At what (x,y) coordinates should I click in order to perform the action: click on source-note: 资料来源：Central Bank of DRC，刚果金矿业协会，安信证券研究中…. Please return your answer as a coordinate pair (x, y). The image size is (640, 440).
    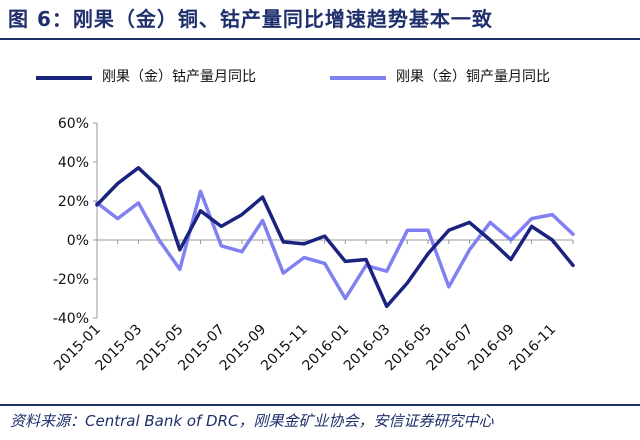
    Looking at the image, I should click on (252, 421).